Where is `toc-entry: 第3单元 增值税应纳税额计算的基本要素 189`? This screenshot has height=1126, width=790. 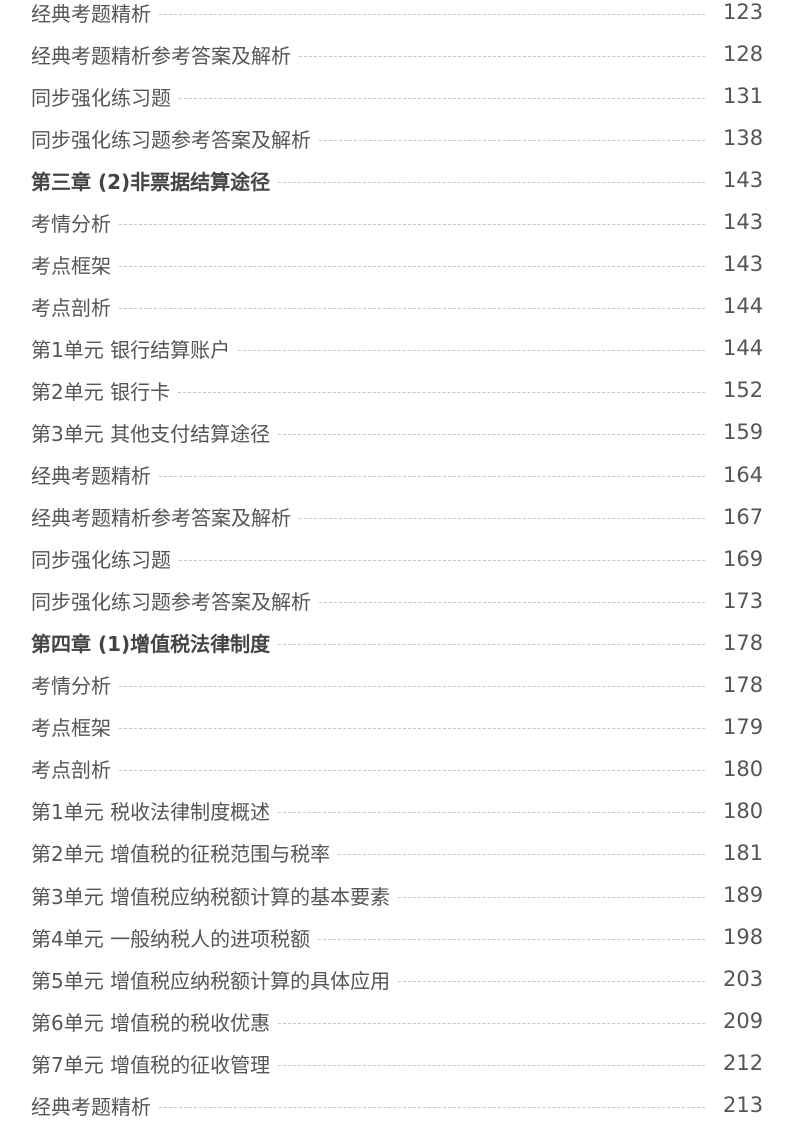 toc-entry: 第3单元 增值税应纳税额计算的基本要素 189 is located at coordinates (397, 895).